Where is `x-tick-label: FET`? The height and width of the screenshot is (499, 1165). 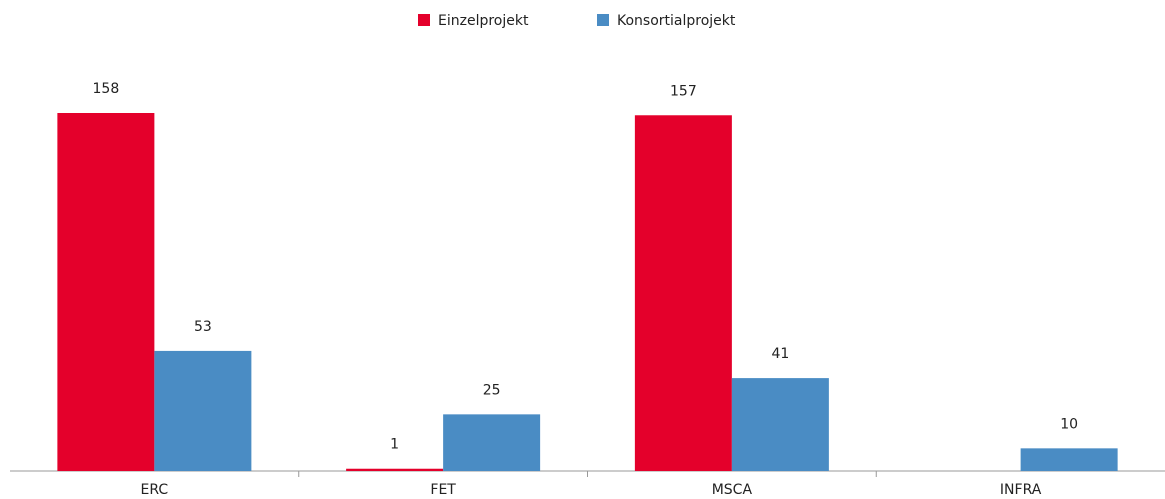
x-tick-label: FET is located at coordinates (443, 490).